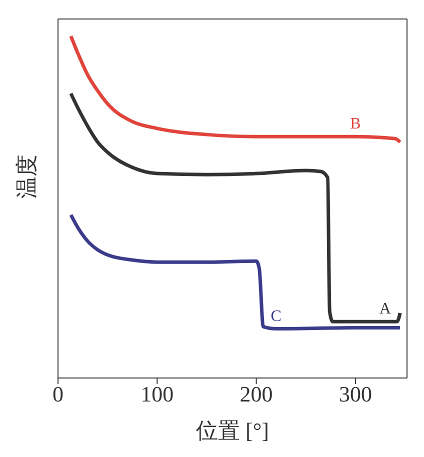  What do you see at coordinates (58, 394) in the screenshot?
I see `x-tick-label: 0` at bounding box center [58, 394].